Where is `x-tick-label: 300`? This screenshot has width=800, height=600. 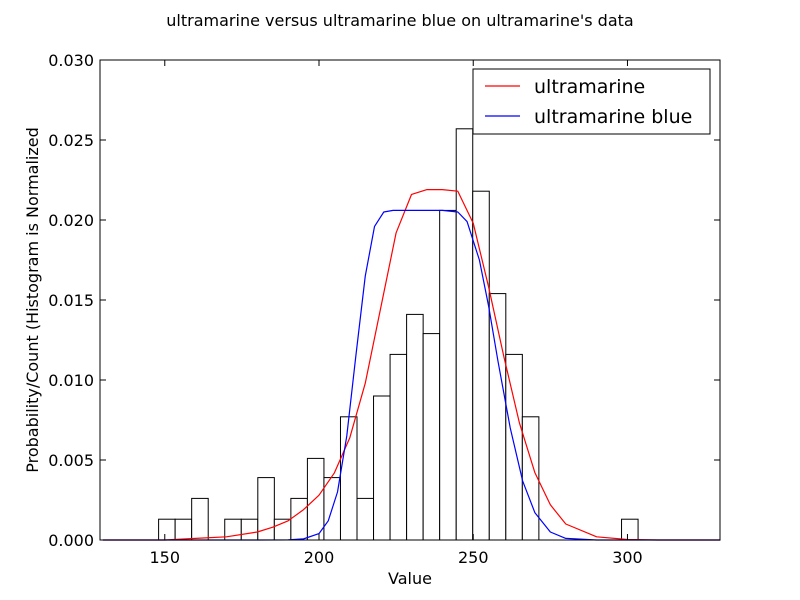 x-tick-label: 300 is located at coordinates (627, 557).